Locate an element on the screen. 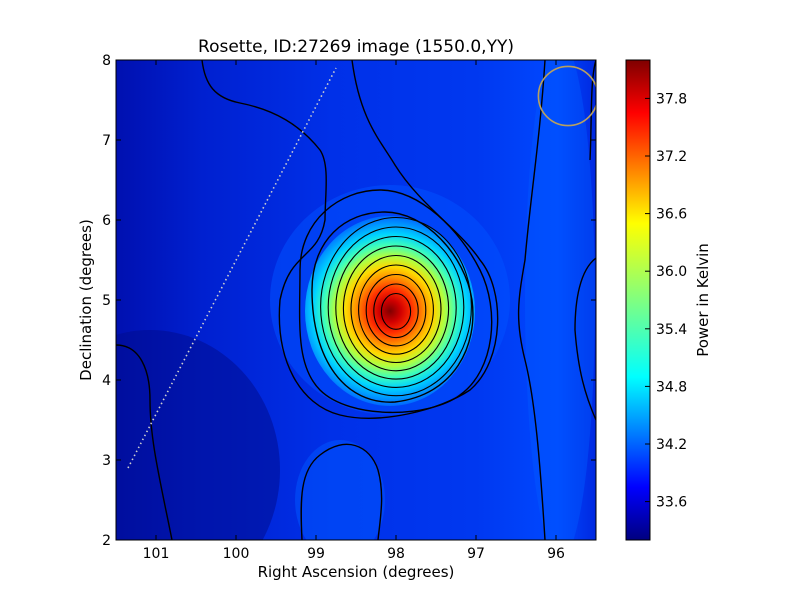 The width and height of the screenshot is (800, 600). y-tick-label: 2 is located at coordinates (106, 541).